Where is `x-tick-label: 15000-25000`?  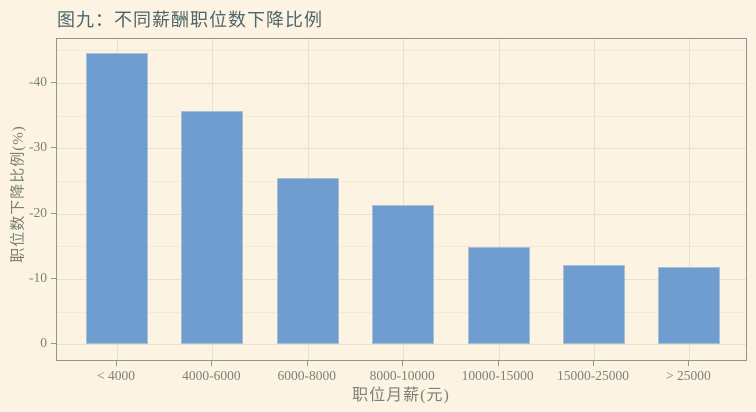 x-tick-label: 15000-25000 is located at coordinates (593, 375).